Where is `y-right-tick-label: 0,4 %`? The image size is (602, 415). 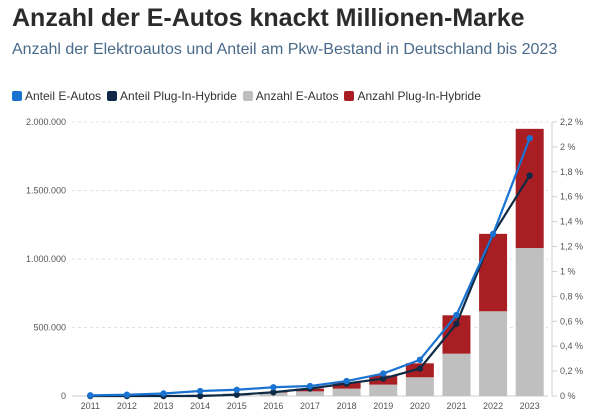 y-right-tick-label: 0,4 % is located at coordinates (571, 346).